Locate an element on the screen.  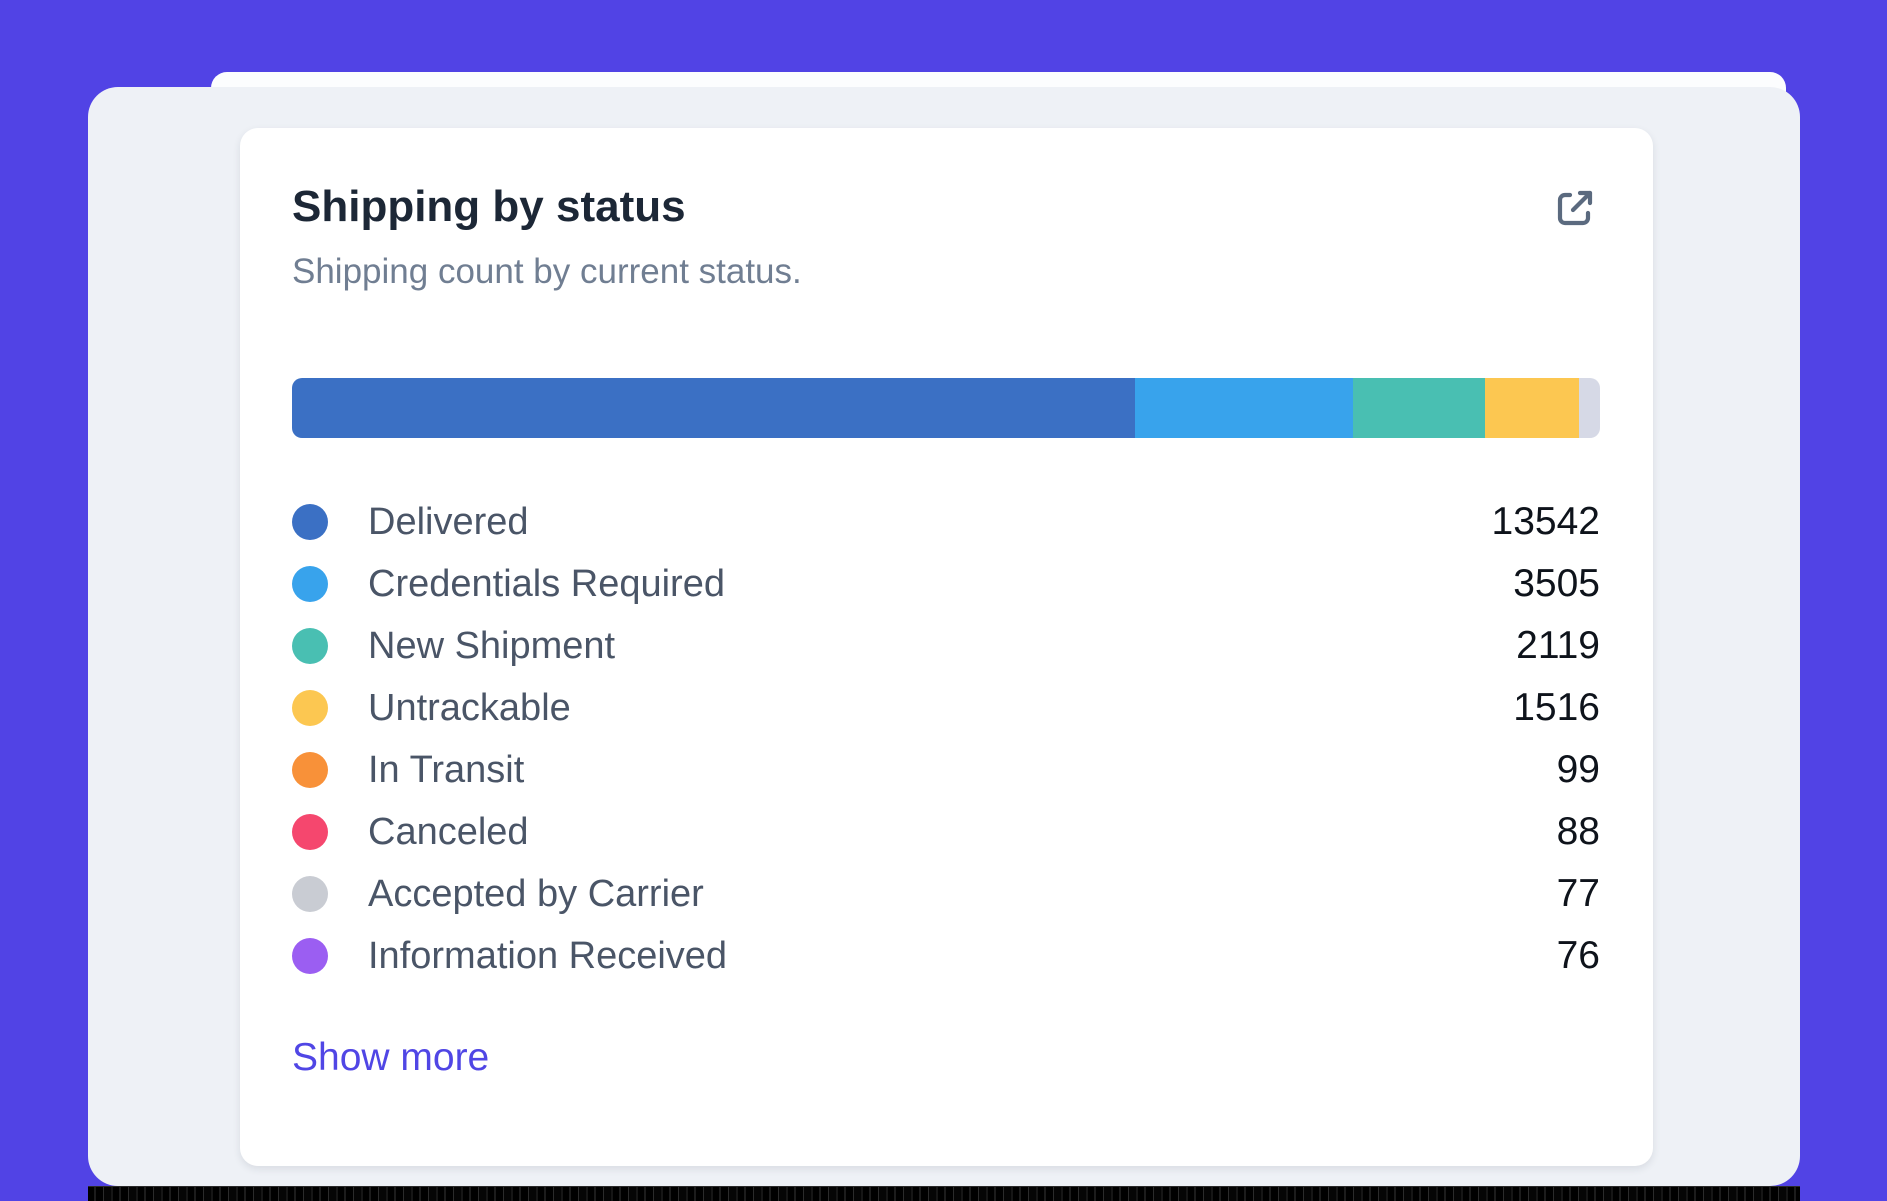
legend-label: Untrackable is located at coordinates (469, 707).